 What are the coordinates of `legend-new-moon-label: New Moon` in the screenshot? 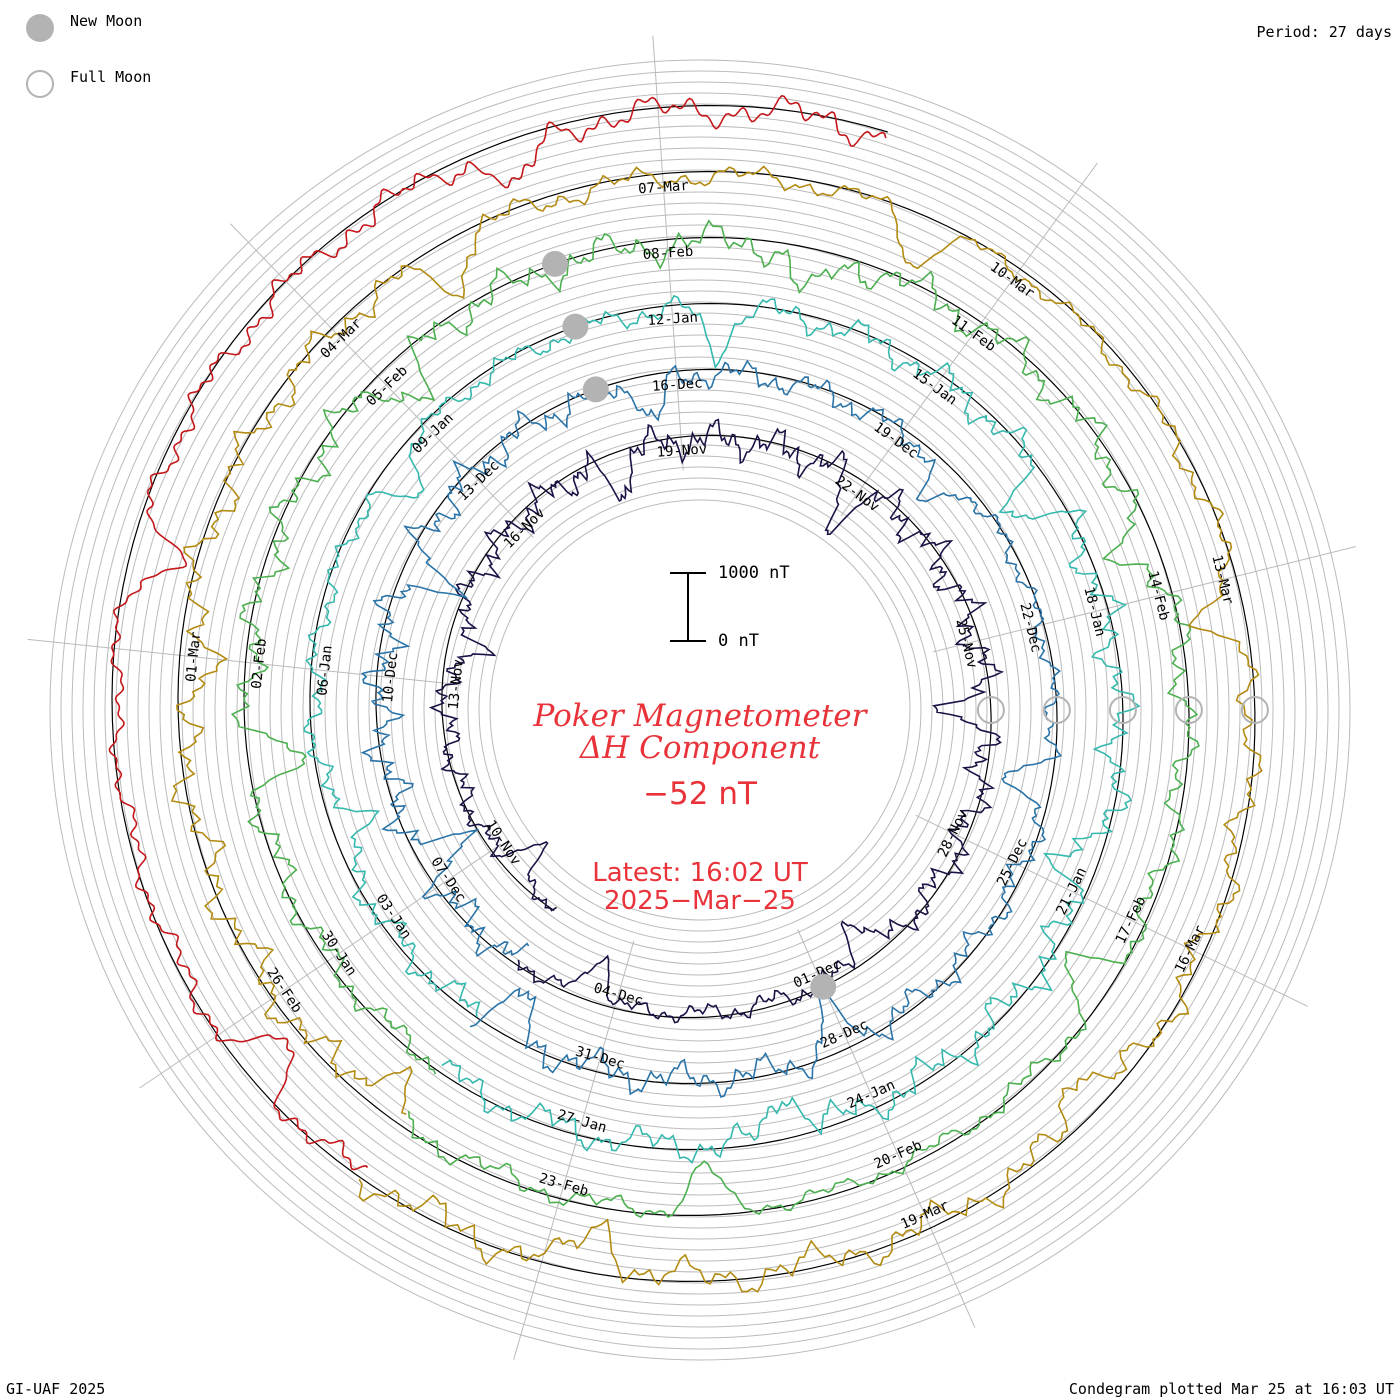 It's located at (106, 21).